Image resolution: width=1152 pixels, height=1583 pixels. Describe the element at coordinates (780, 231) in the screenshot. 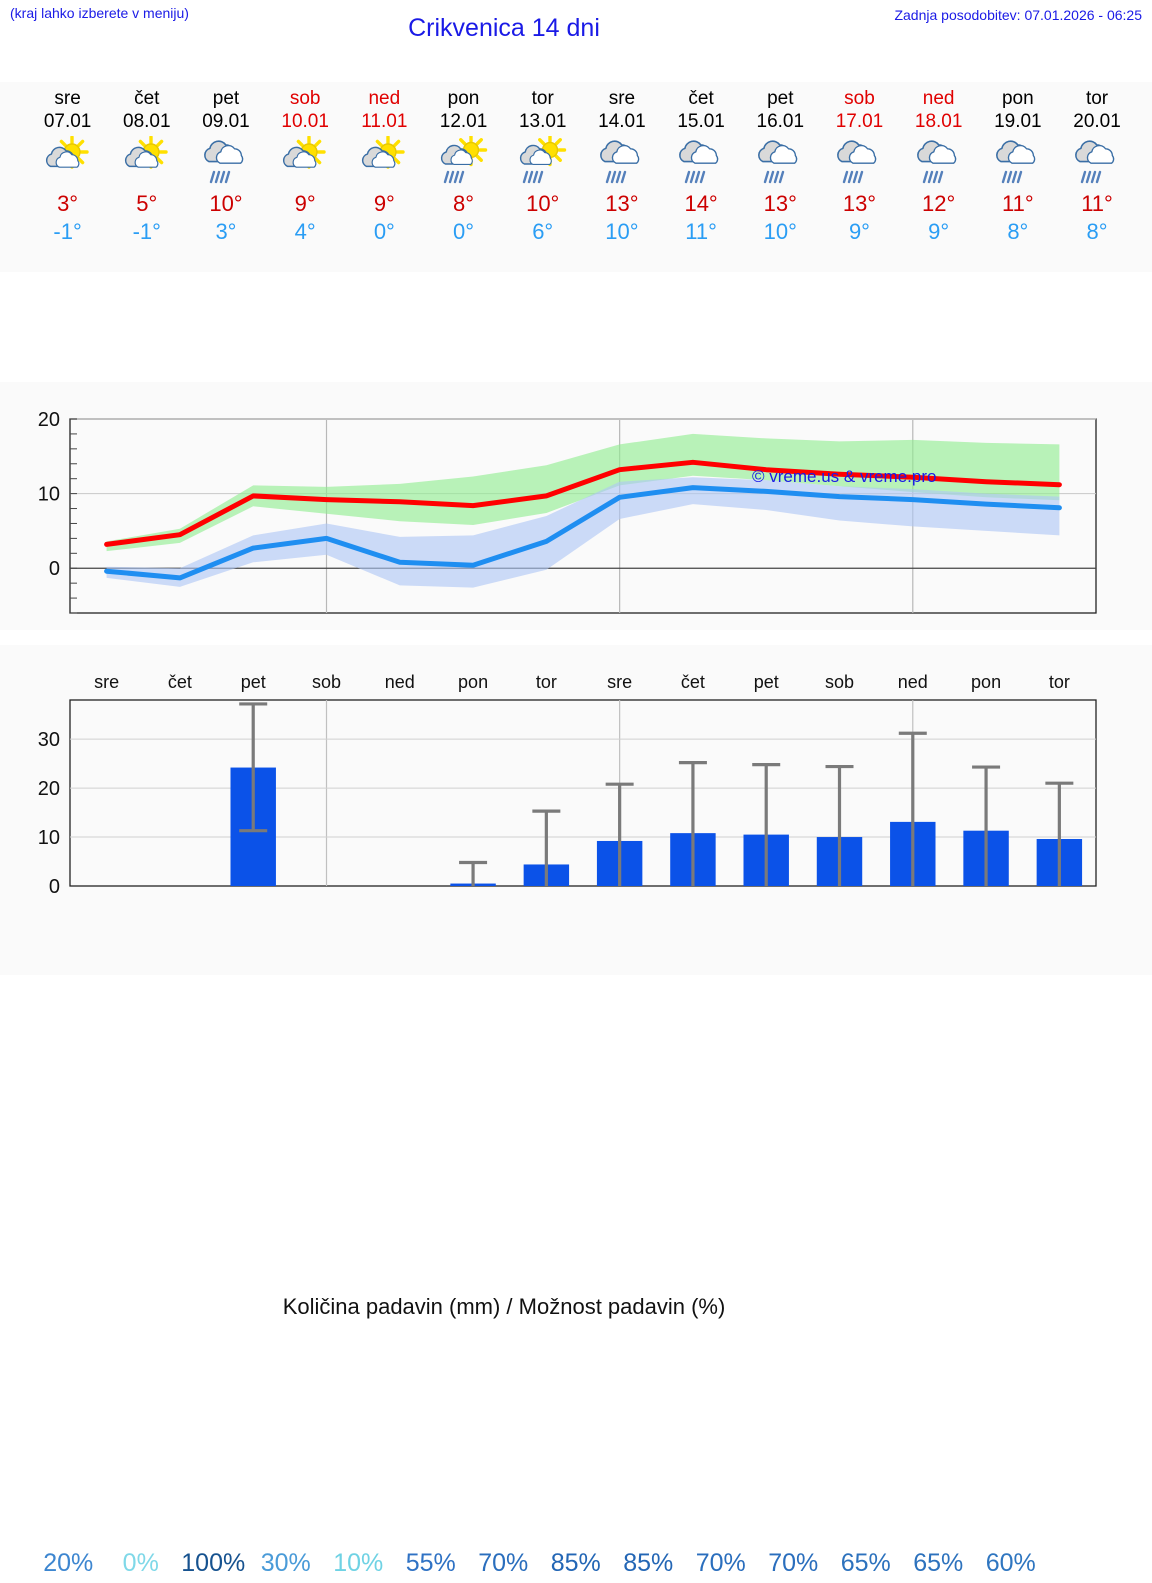

I see `min-temperature-label: 10°` at that location.